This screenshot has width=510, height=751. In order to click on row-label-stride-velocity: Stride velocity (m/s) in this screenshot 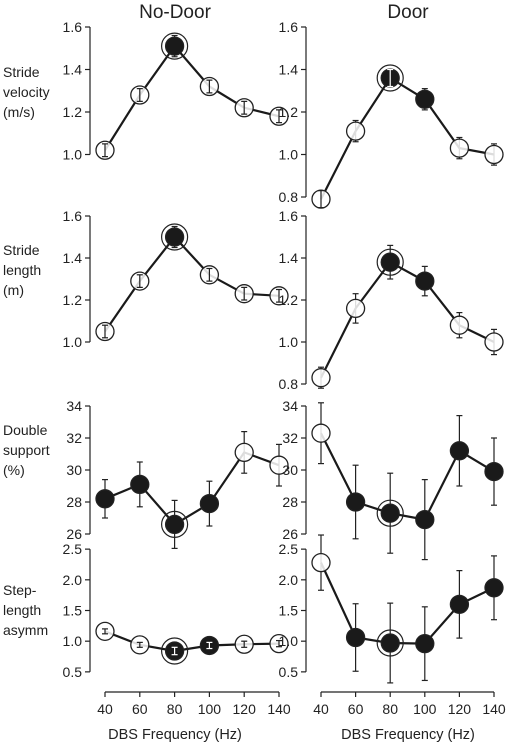, I will do `click(26, 92)`.